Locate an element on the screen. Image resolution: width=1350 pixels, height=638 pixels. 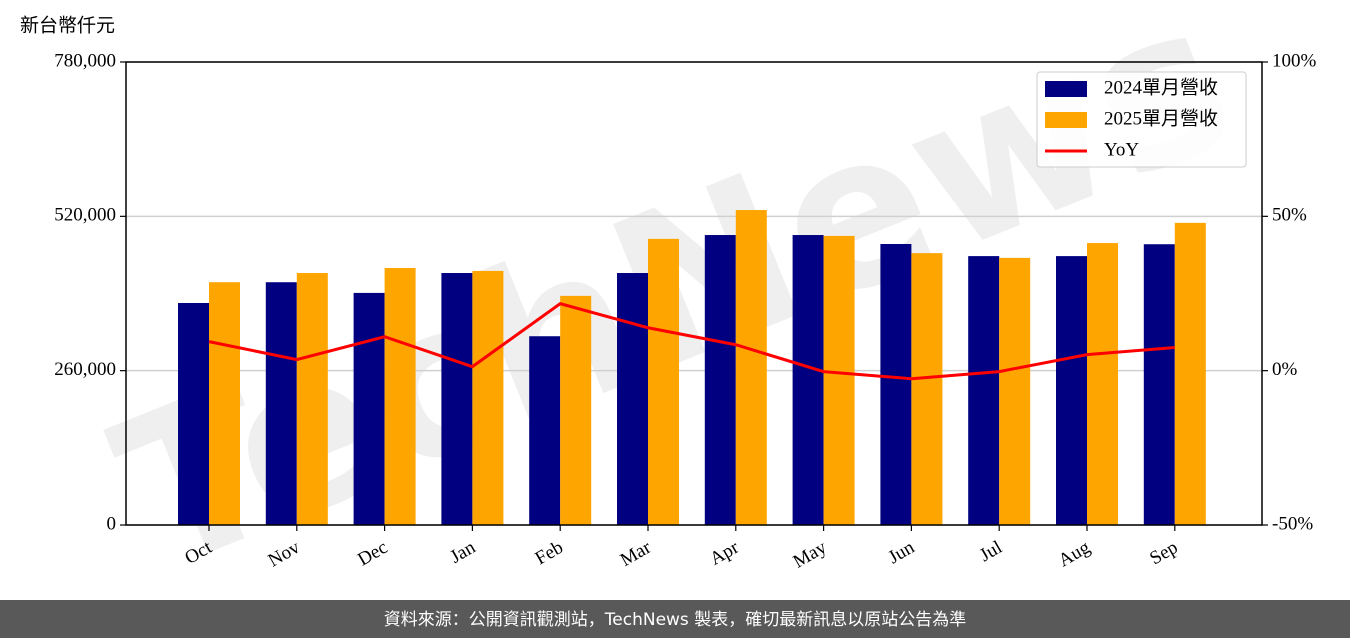
x-tick-label: Mar is located at coordinates (636, 554).